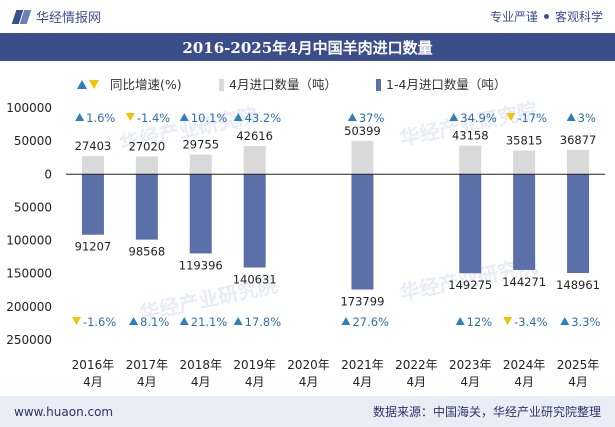  Describe the element at coordinates (200, 373) in the screenshot. I see `x-tick-label: 2018年 4月` at that location.